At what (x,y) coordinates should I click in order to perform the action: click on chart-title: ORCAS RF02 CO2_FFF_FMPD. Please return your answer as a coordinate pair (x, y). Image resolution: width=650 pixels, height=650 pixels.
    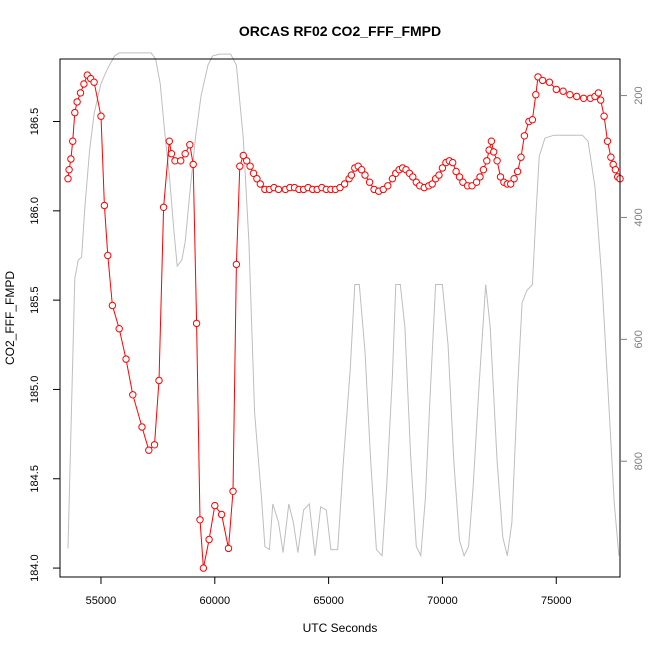
    Looking at the image, I should click on (340, 31).